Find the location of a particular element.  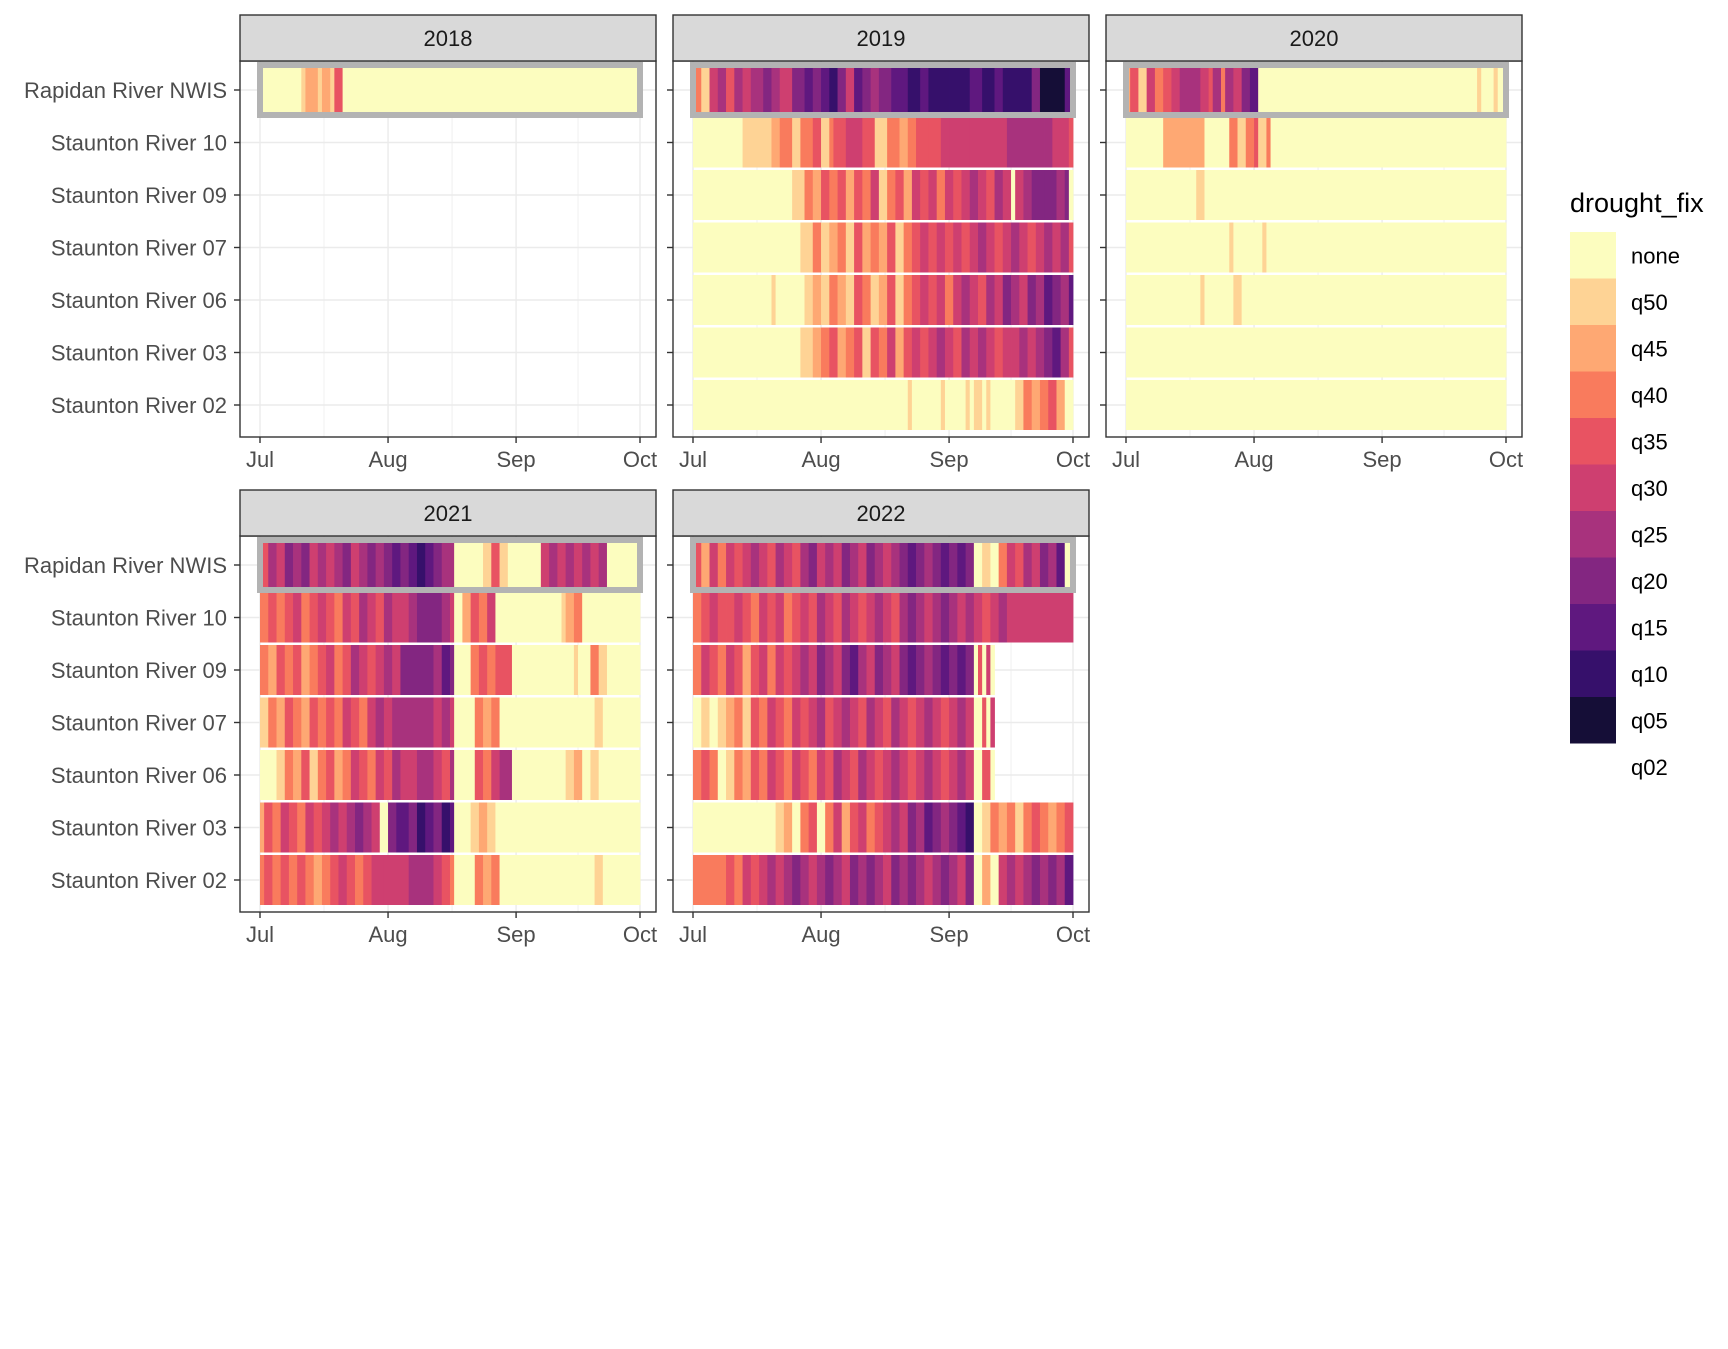

y-tick-label: Staunton River 10 is located at coordinates (139, 143).